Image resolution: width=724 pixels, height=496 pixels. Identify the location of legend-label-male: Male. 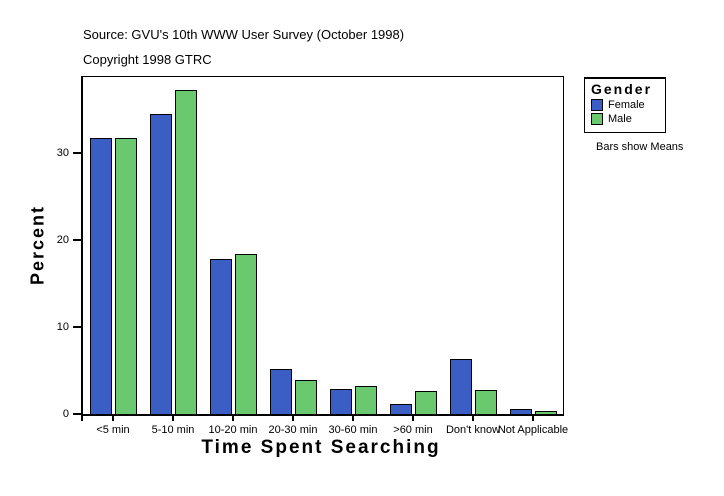
(620, 119).